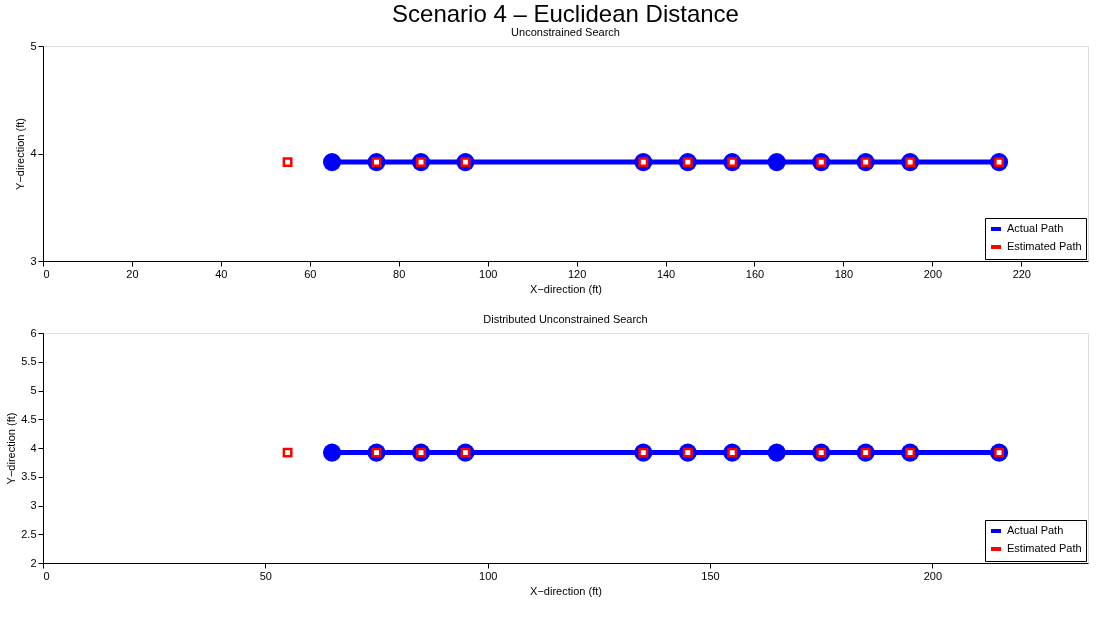 The height and width of the screenshot is (637, 1112). What do you see at coordinates (844, 273) in the screenshot?
I see `x-tick-label: 180` at bounding box center [844, 273].